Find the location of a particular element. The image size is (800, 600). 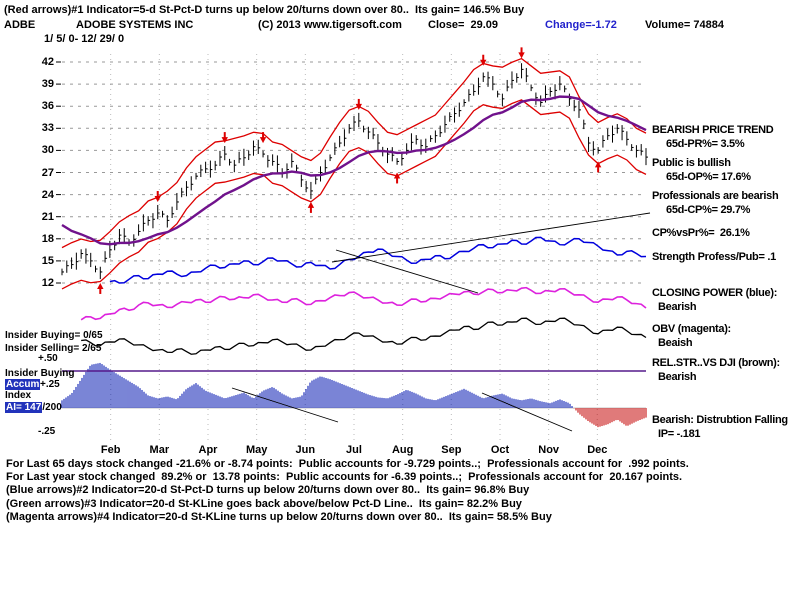

month-label-dec: Dec is located at coordinates (597, 450).